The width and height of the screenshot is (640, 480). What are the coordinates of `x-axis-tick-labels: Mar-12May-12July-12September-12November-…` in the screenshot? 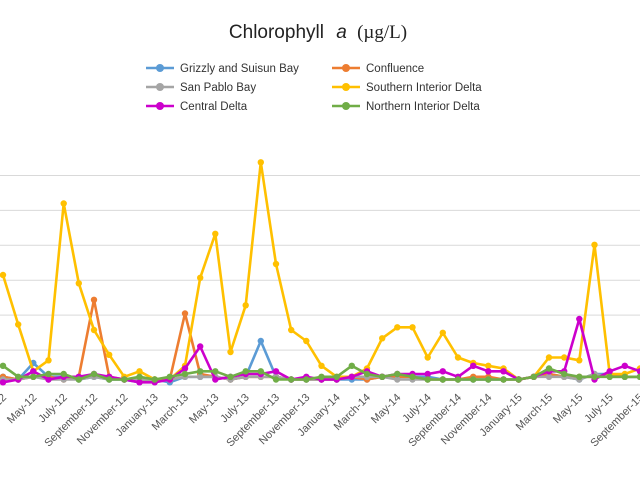 It's located at (320, 421).